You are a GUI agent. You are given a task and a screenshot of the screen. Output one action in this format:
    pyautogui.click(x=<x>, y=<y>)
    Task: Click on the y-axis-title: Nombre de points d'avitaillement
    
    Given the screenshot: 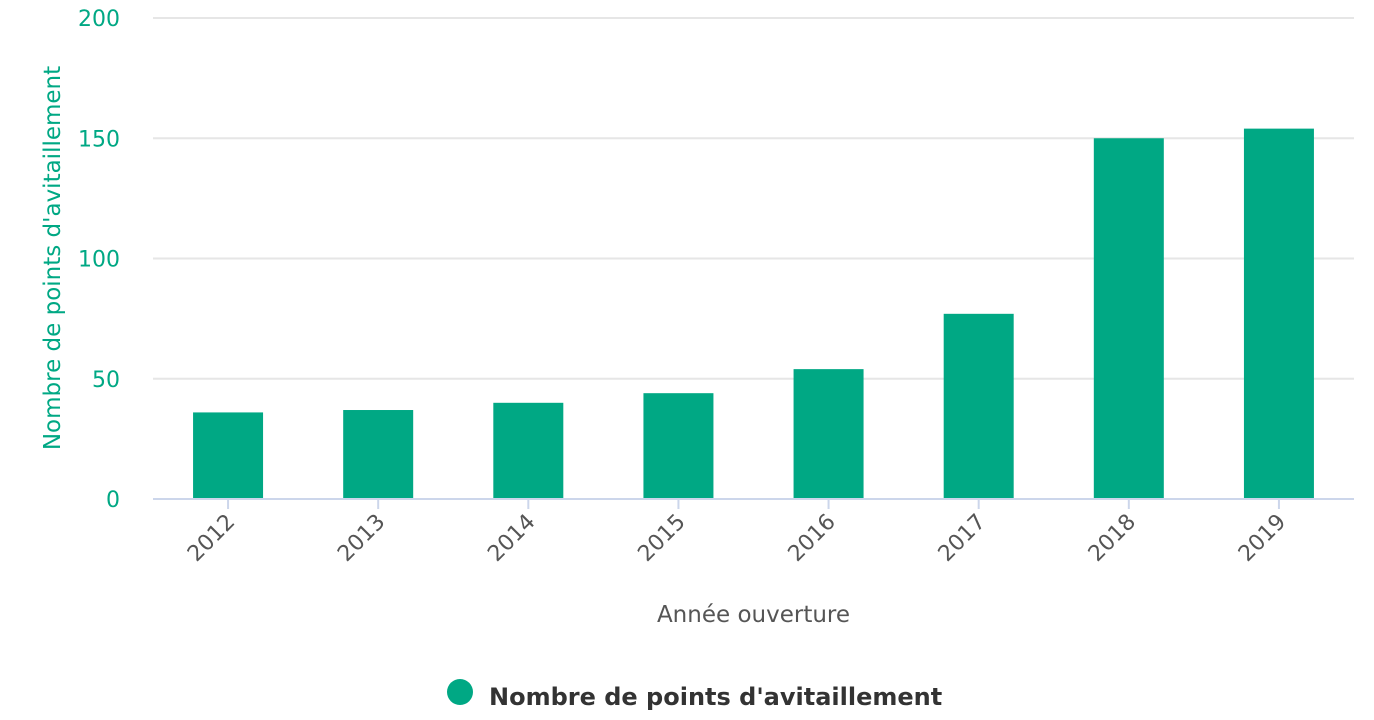 What is the action you would take?
    pyautogui.click(x=53, y=258)
    